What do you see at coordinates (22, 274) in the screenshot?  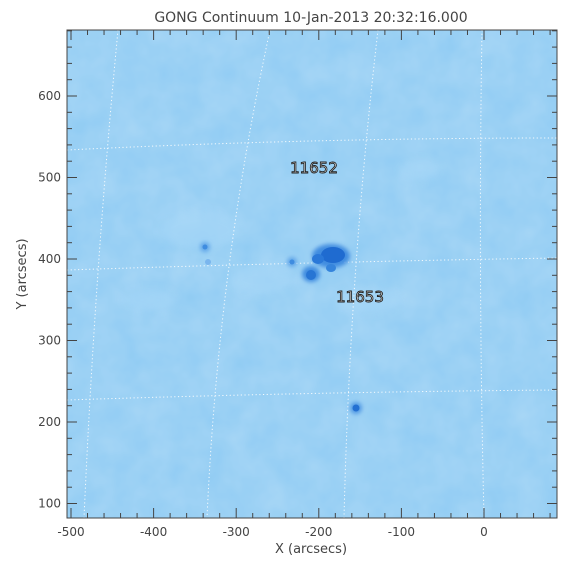 I see `y-axis-label: Y (arcsecs)` at bounding box center [22, 274].